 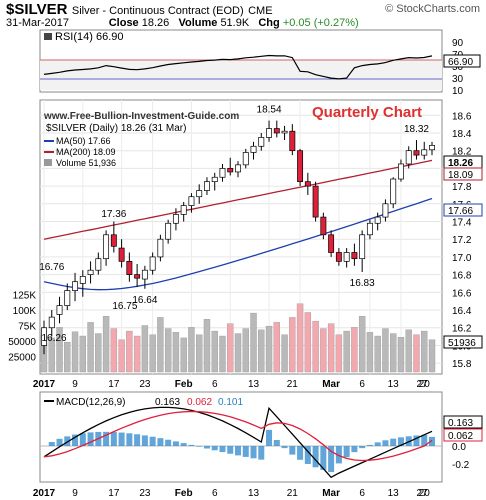 What do you see at coordinates (48, 36) in the screenshot?
I see `rsi-legend-swatch` at bounding box center [48, 36].